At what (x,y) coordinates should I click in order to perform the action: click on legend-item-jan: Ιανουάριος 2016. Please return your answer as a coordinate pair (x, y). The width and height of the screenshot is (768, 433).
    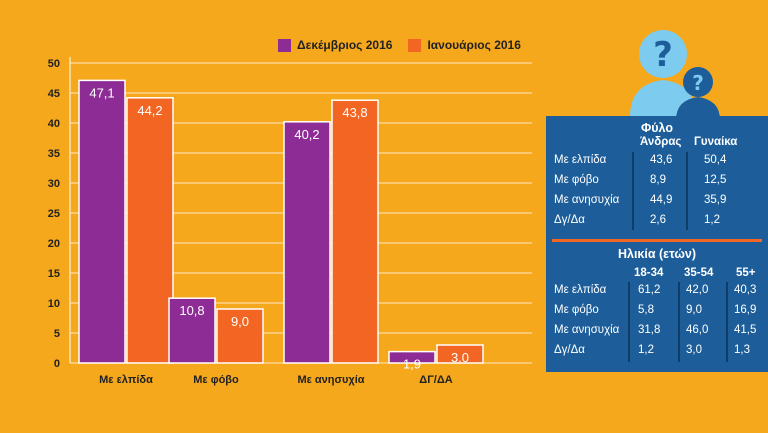
    Looking at the image, I should click on (464, 45).